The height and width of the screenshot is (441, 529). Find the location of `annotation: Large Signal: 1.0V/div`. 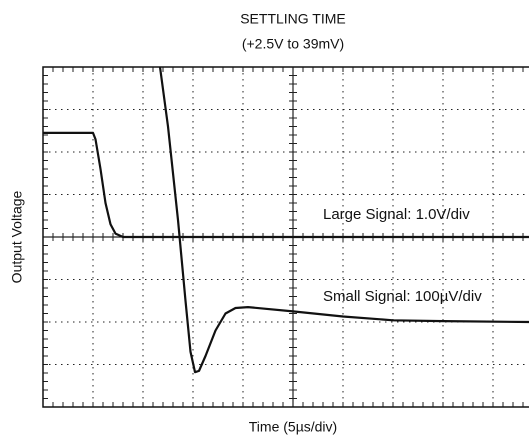

annotation: Large Signal: 1.0V/div is located at coordinates (396, 214).